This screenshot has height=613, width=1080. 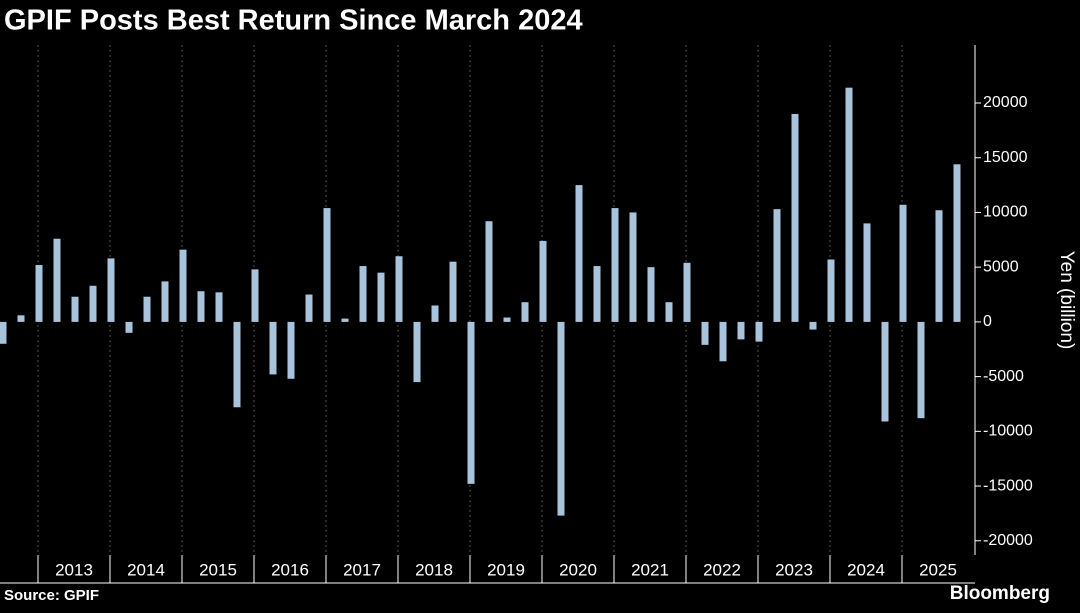 What do you see at coordinates (1001, 266) in the screenshot?
I see `y-tick-label: 5000` at bounding box center [1001, 266].